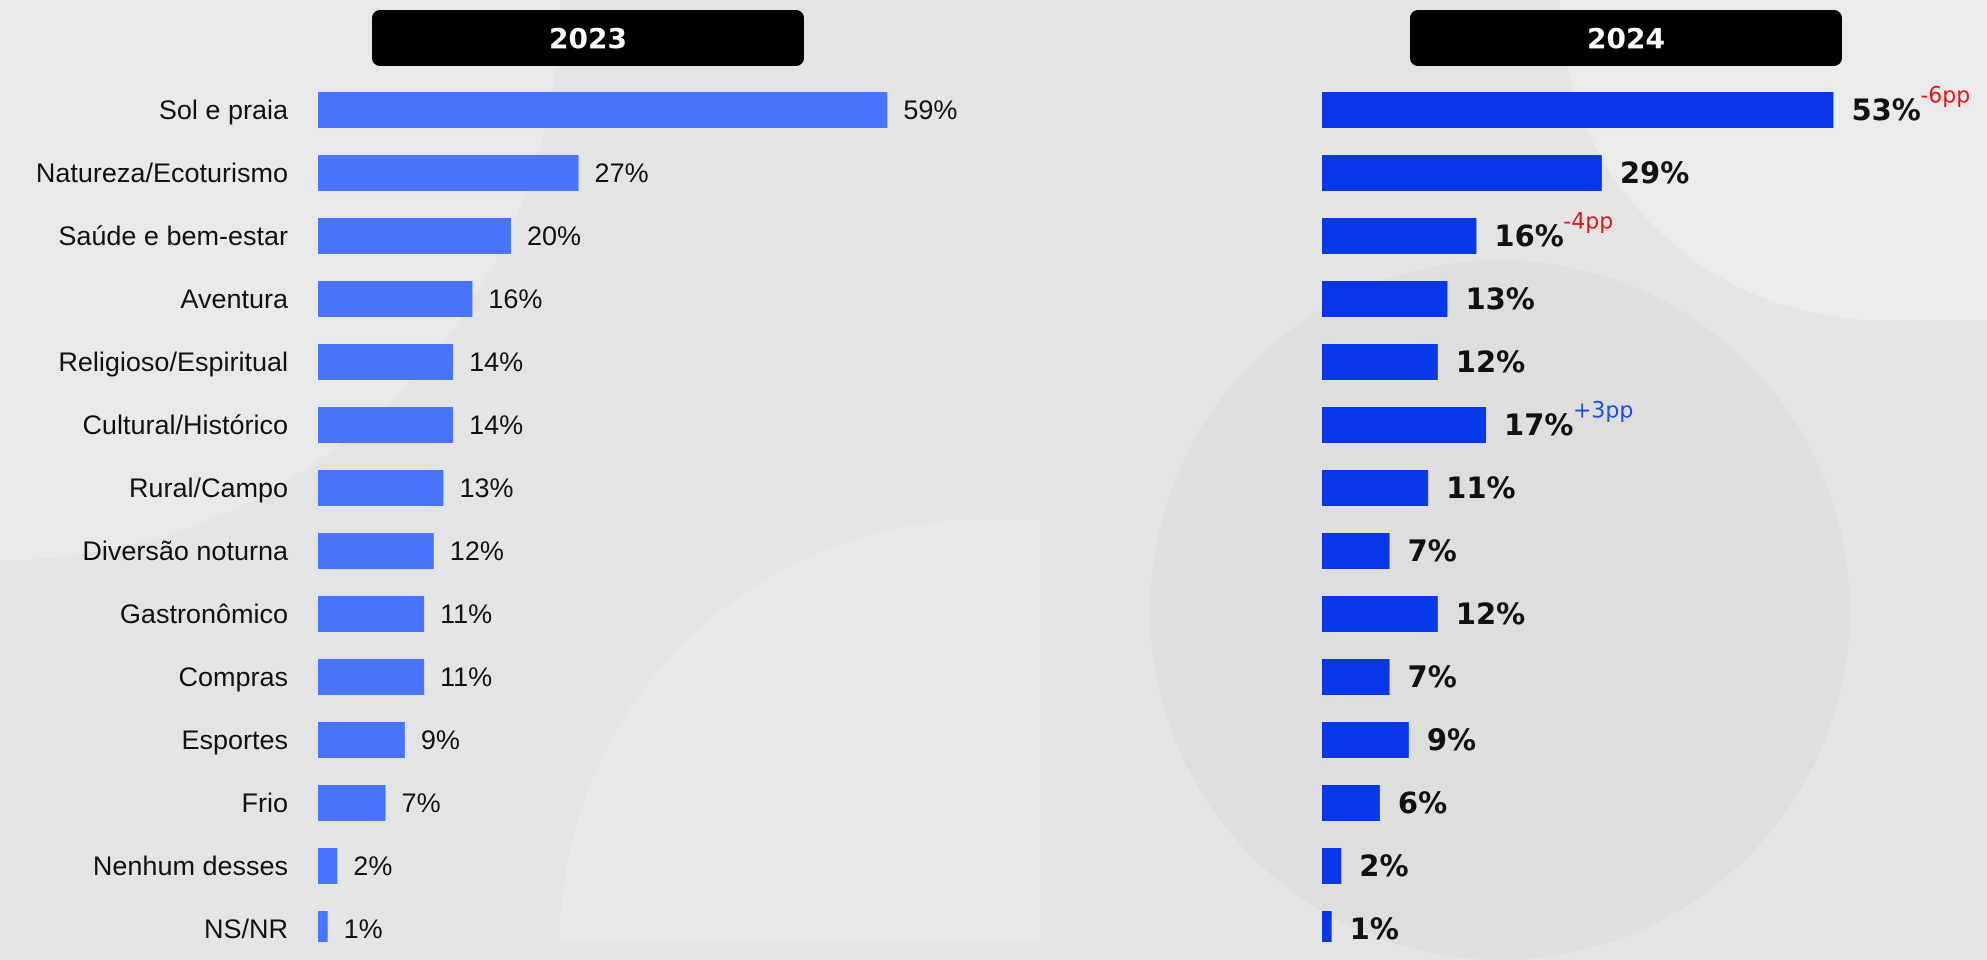  Describe the element at coordinates (1374, 927) in the screenshot. I see `data-label-2024: 1%` at that location.